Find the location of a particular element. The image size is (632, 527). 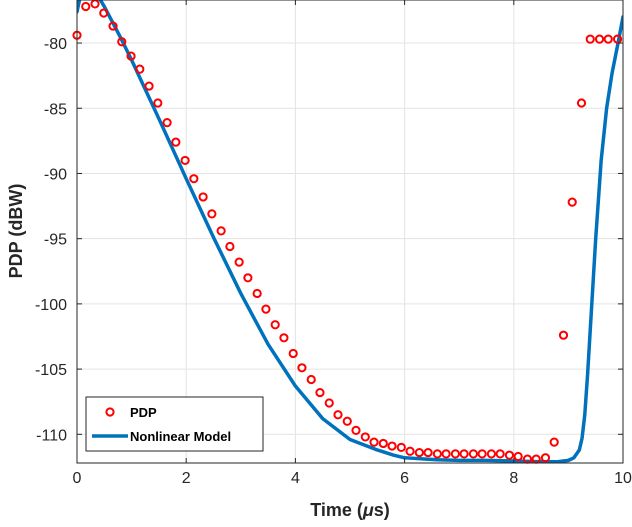

legend: PDP Nonlinear Model is located at coordinates (174, 424).